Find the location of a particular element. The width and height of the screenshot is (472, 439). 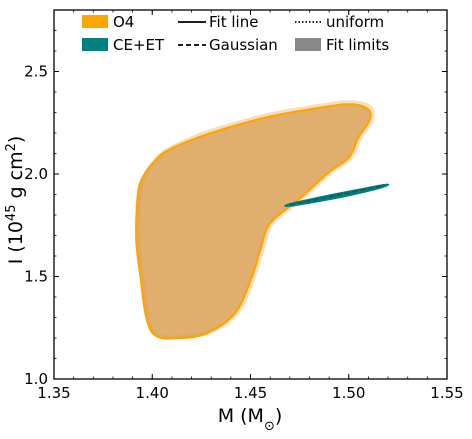

x-tick-label: 1.35 is located at coordinates (53, 393).